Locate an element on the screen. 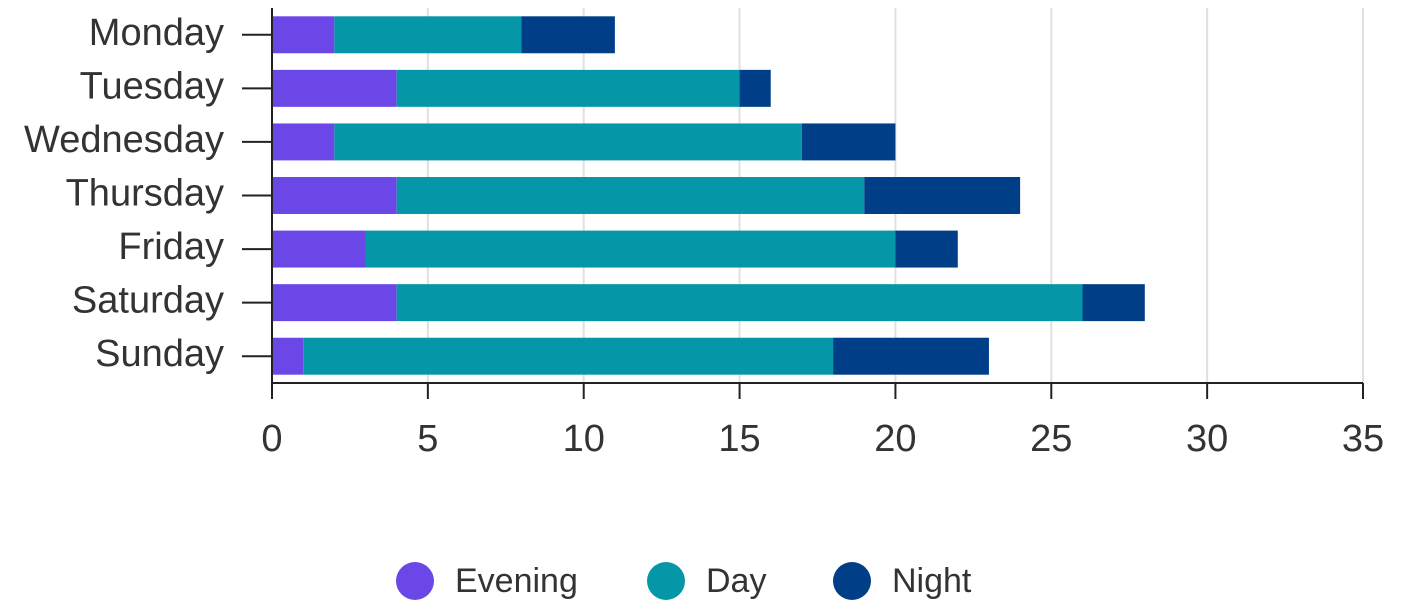 The height and width of the screenshot is (608, 1405). y-tick-label: Sunday is located at coordinates (159, 354).